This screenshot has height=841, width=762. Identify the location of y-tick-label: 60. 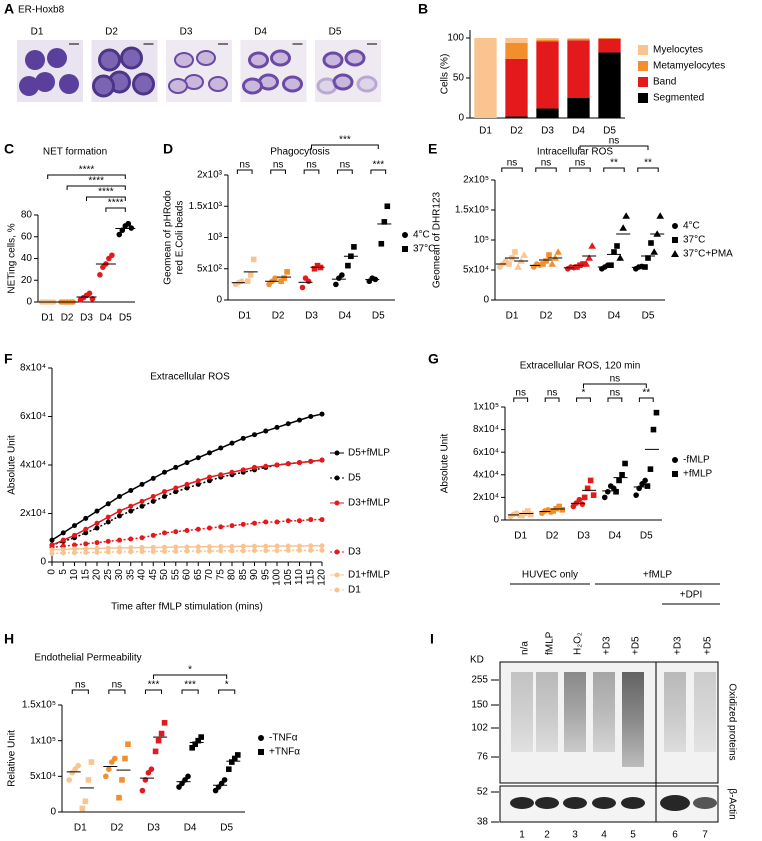
(27, 236).